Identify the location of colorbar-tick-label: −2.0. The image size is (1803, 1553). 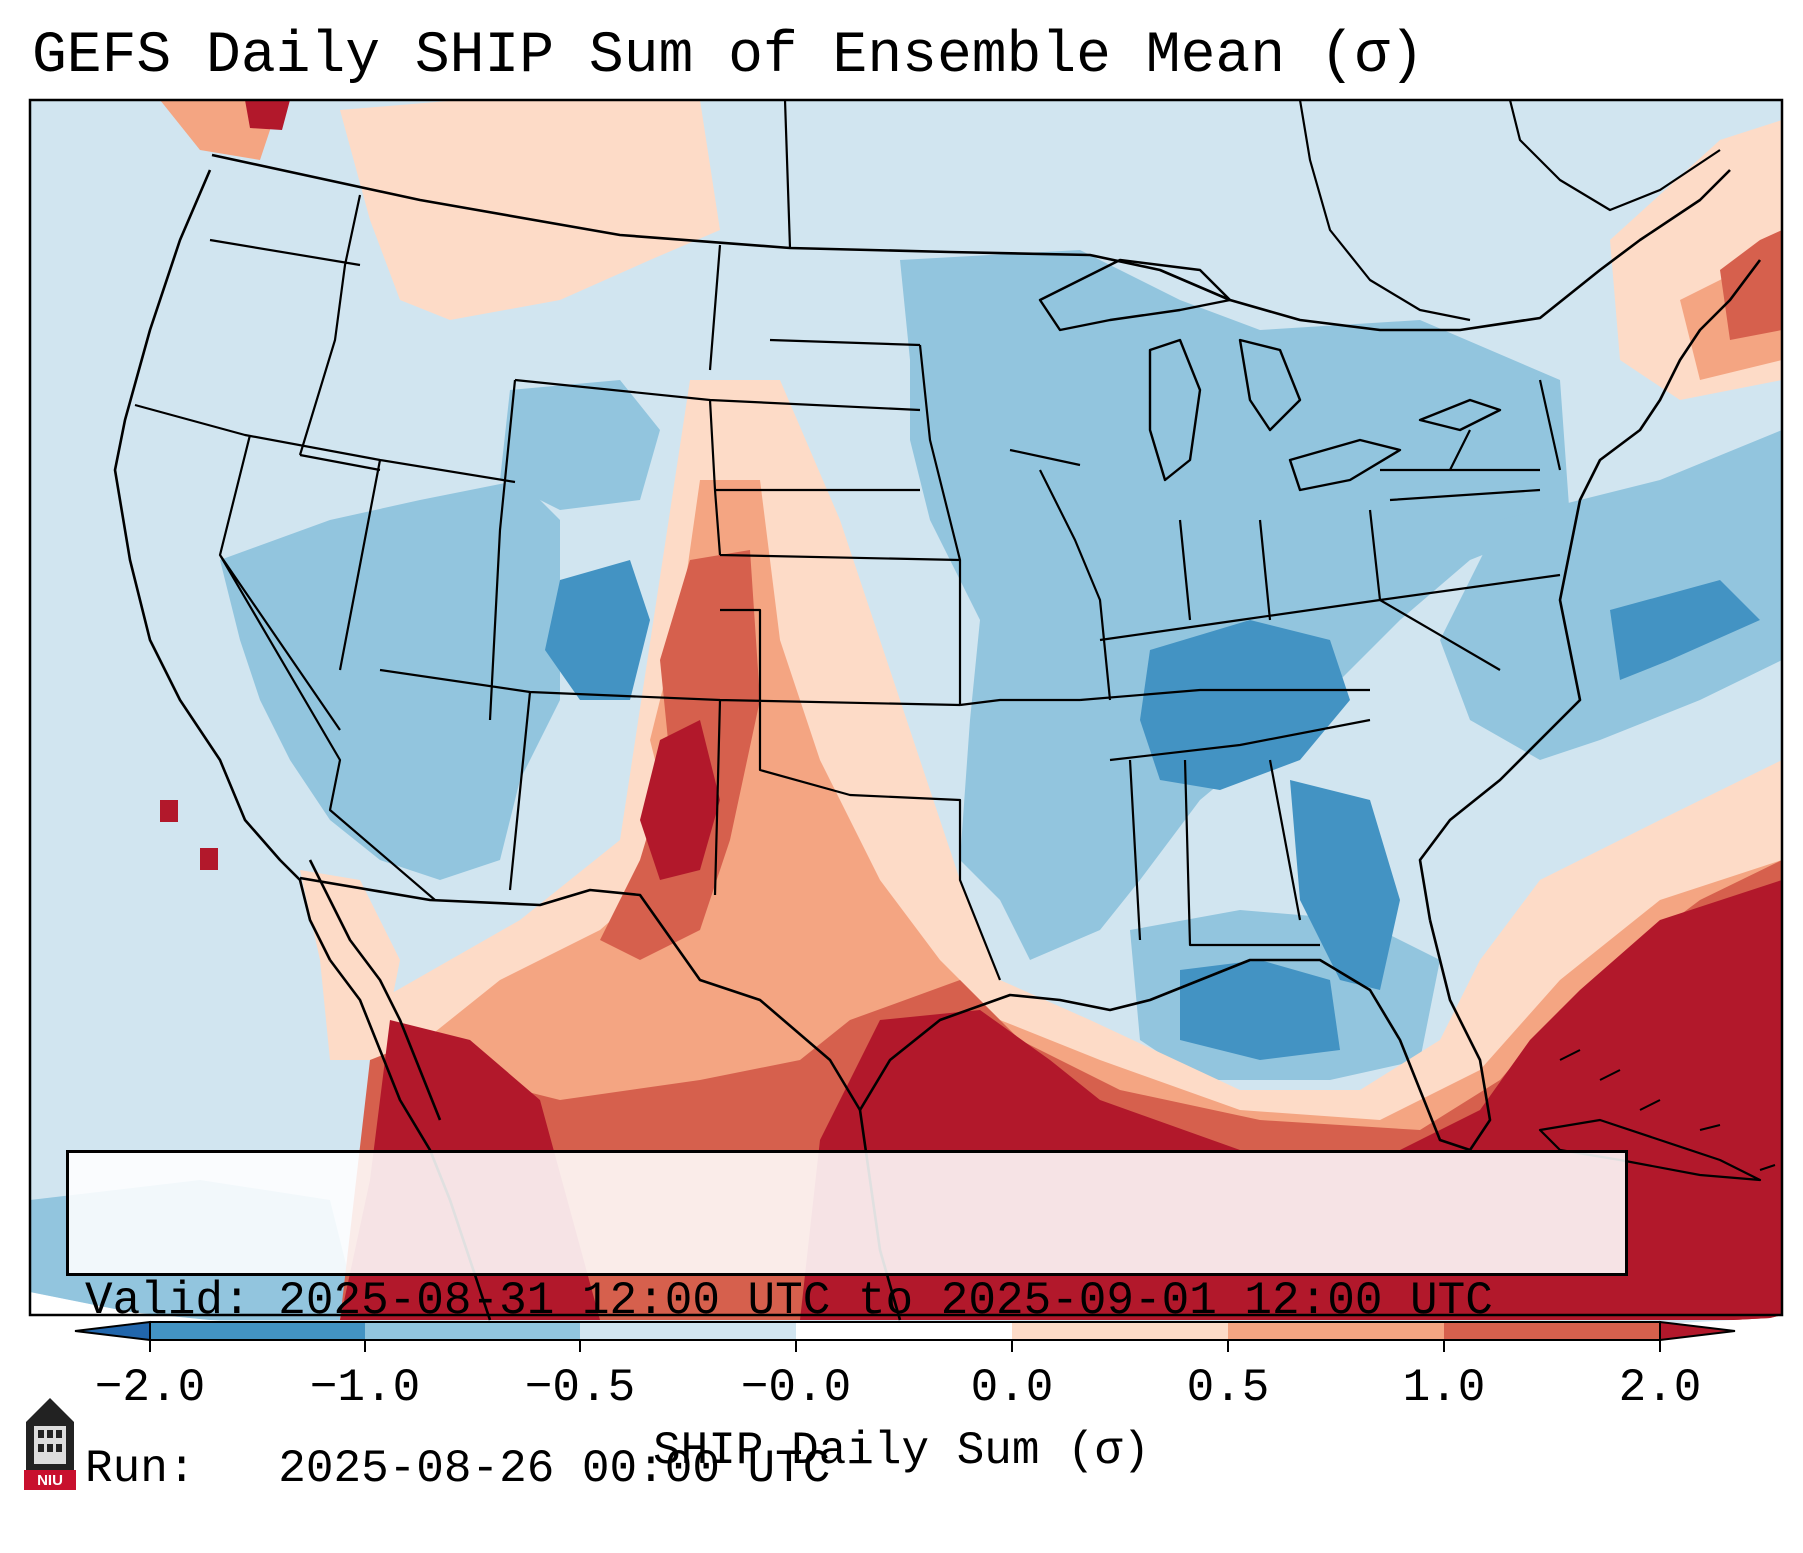
(150, 1388).